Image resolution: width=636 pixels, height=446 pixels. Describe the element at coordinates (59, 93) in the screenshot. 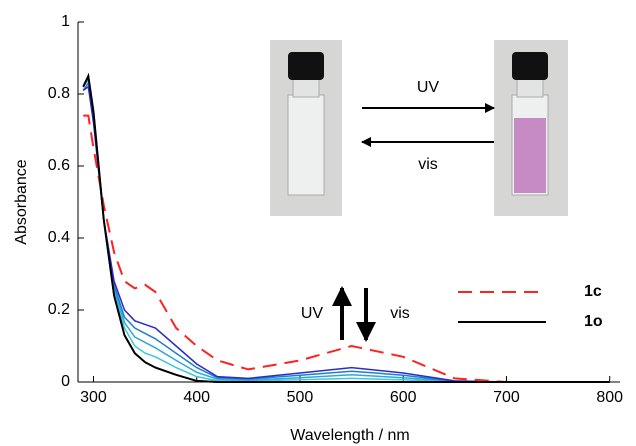

I see `y-tick-label: 0.8` at that location.